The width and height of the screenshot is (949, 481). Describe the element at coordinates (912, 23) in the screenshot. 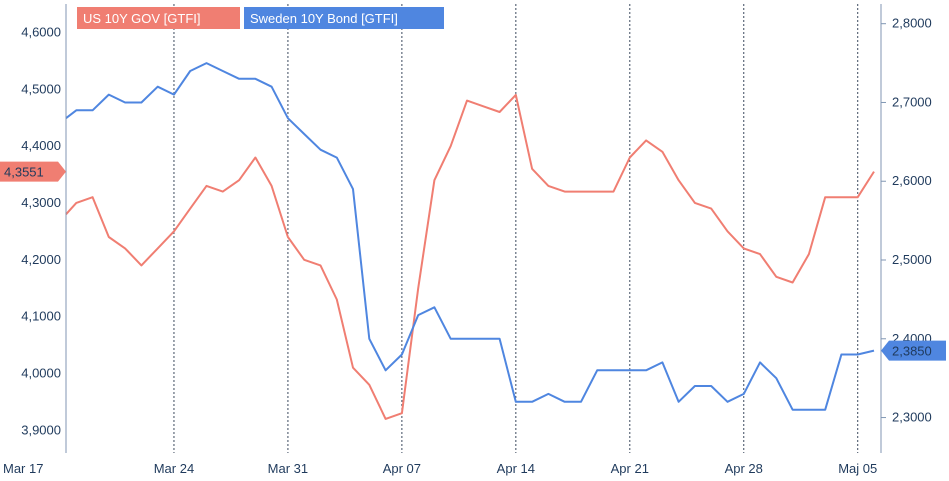

I see `right-tick-label: 2,8000` at that location.